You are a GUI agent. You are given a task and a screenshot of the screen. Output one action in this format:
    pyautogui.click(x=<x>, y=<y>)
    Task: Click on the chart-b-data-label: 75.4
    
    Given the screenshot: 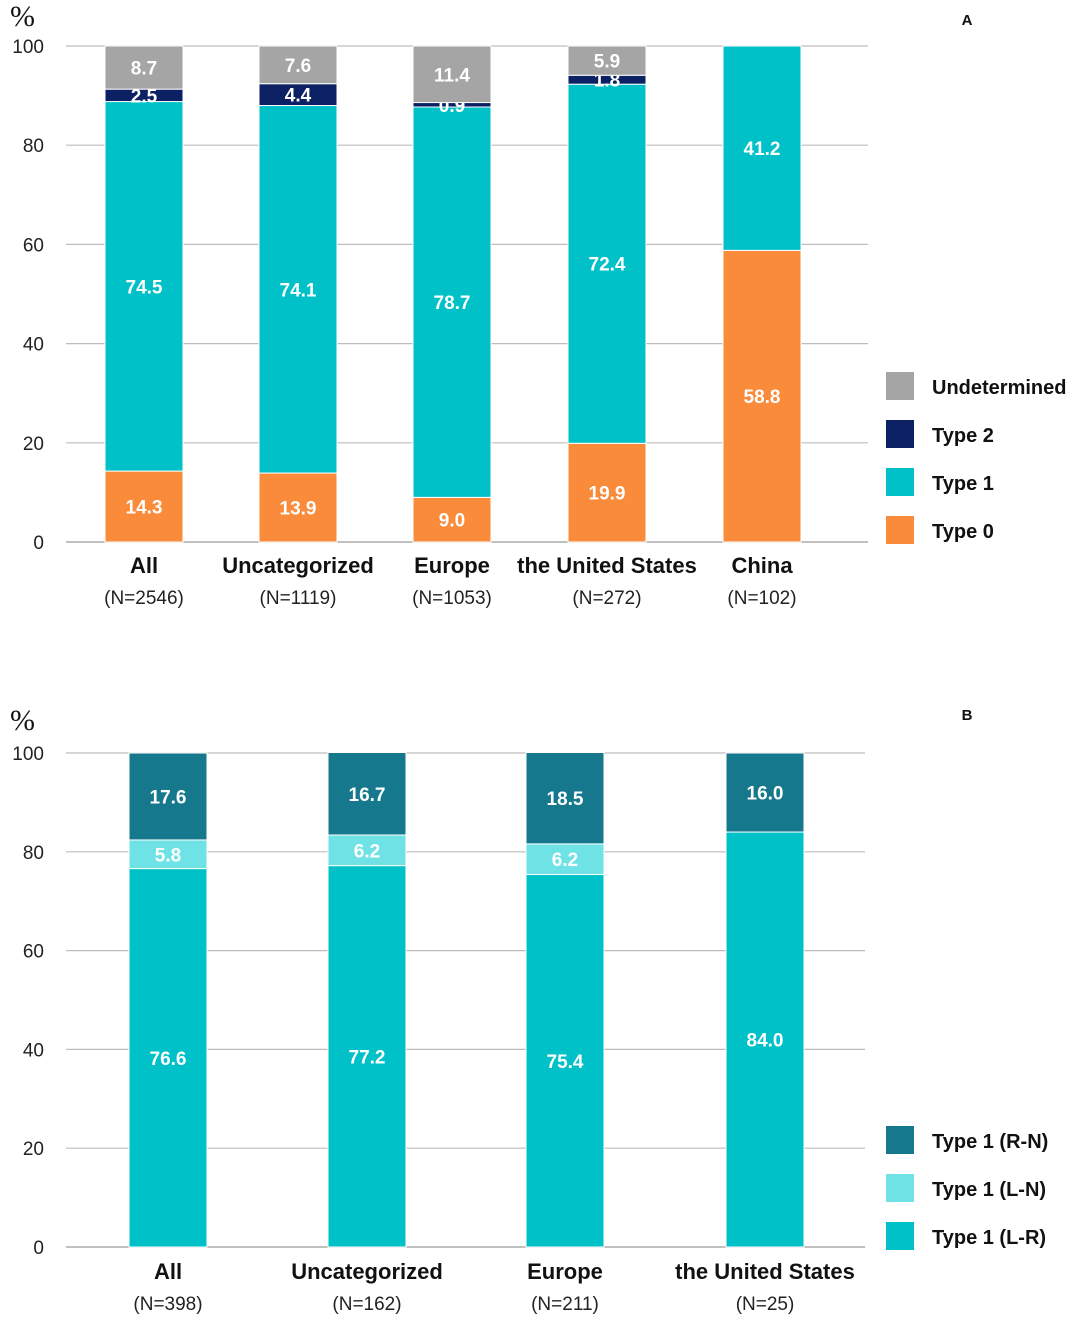 What is the action you would take?
    pyautogui.click(x=565, y=1062)
    